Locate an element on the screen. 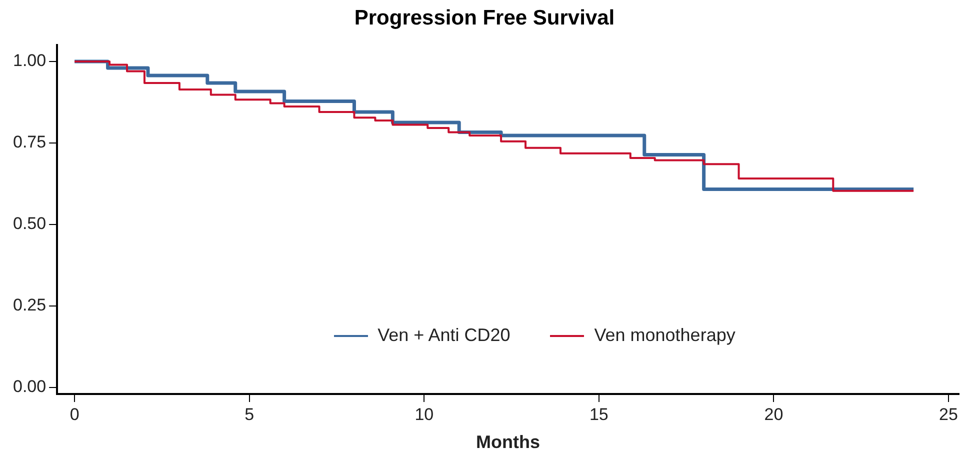 The width and height of the screenshot is (979, 458). y-tick-label: 0.00 is located at coordinates (29, 386).